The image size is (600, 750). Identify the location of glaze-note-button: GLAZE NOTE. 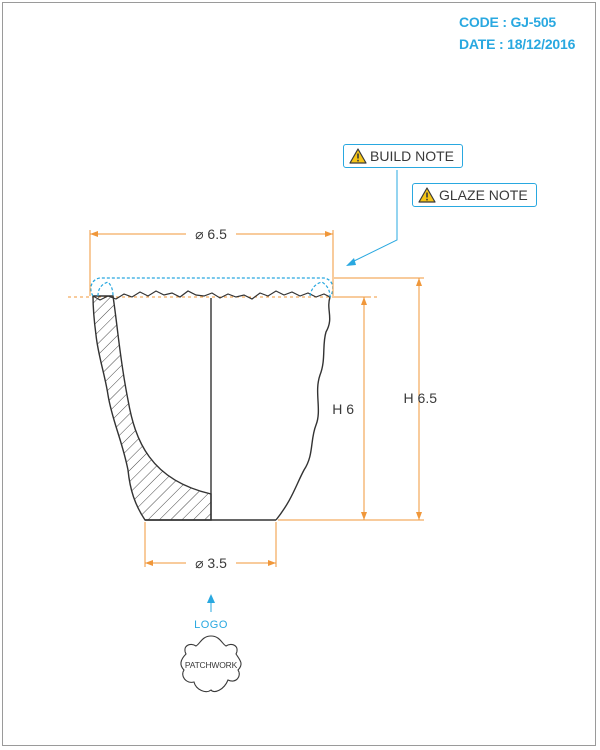
(474, 195).